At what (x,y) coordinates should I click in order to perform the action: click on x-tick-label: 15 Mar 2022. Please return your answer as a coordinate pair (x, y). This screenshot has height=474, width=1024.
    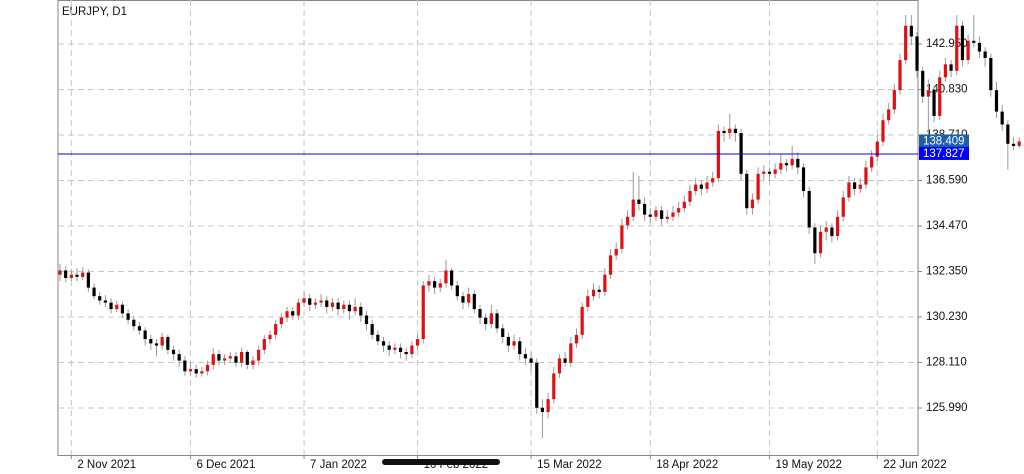
    Looking at the image, I should click on (569, 465).